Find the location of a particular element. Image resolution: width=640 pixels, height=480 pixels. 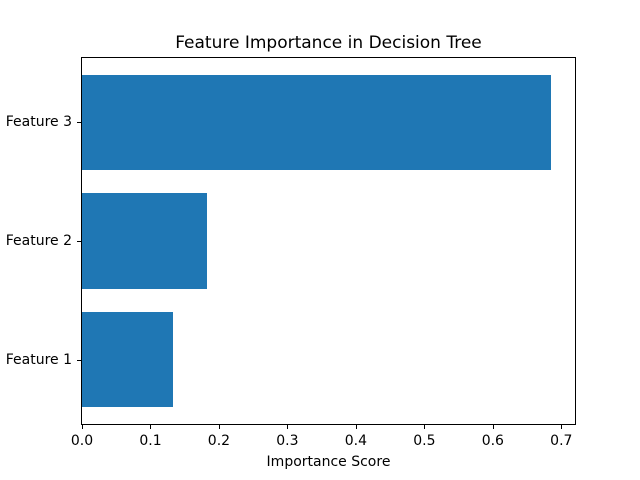

y-tick-label: Feature 3 is located at coordinates (38, 122).